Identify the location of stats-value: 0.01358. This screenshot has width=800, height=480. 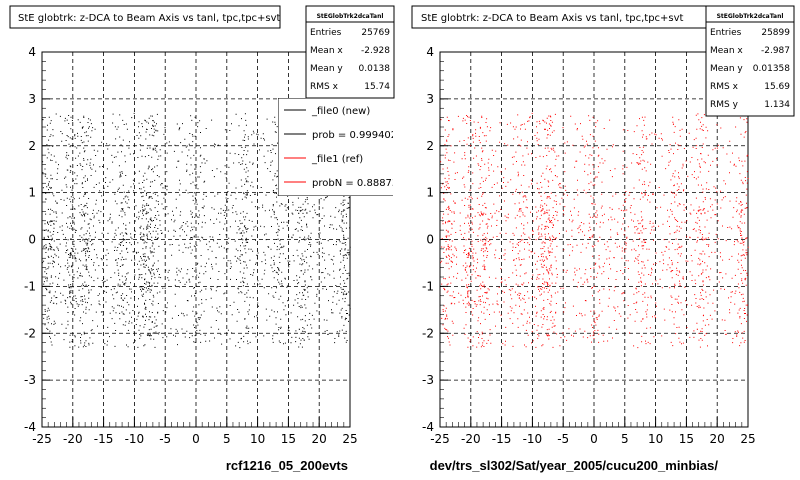
(771, 69).